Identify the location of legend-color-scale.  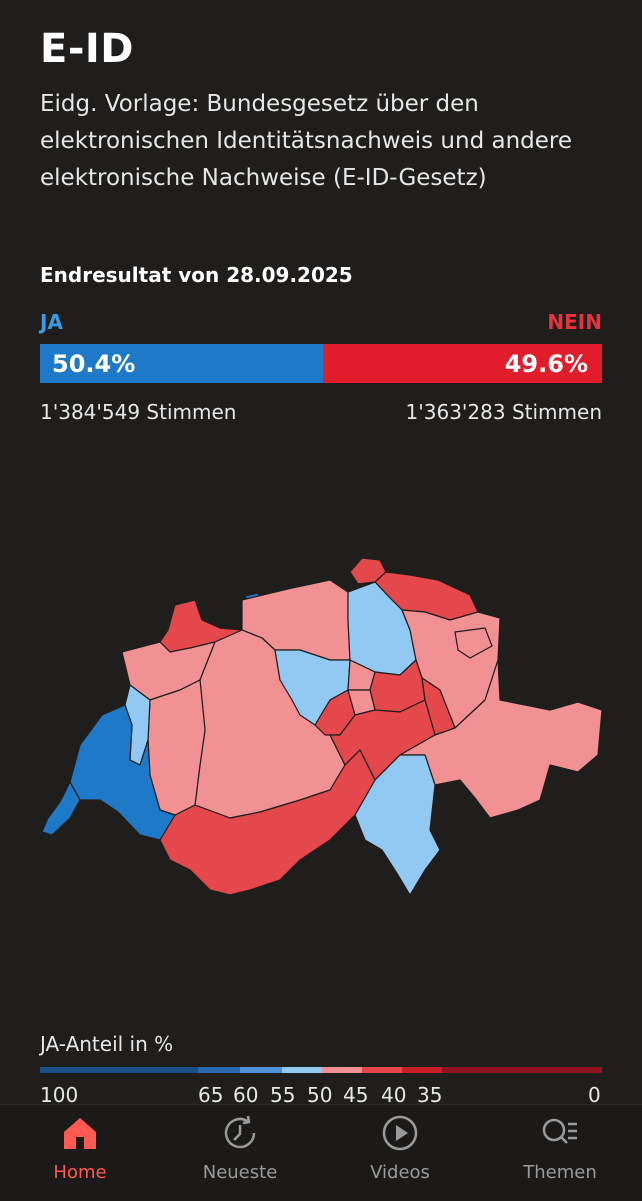
(321, 1070).